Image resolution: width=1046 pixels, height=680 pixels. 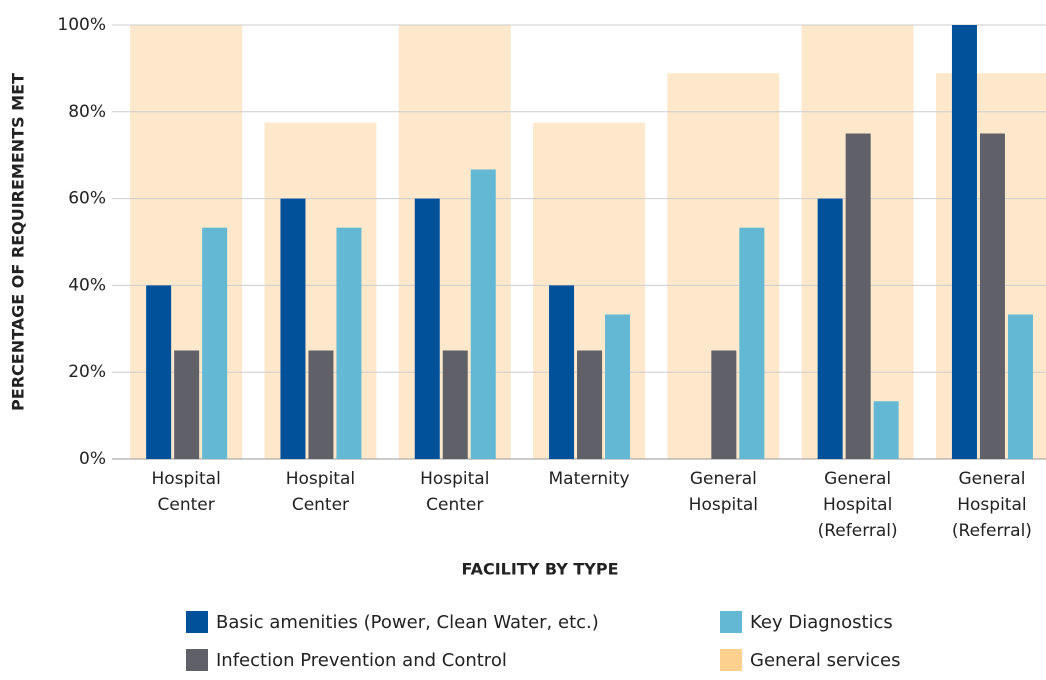 What do you see at coordinates (81, 25) in the screenshot?
I see `y-tick-label: 100%` at bounding box center [81, 25].